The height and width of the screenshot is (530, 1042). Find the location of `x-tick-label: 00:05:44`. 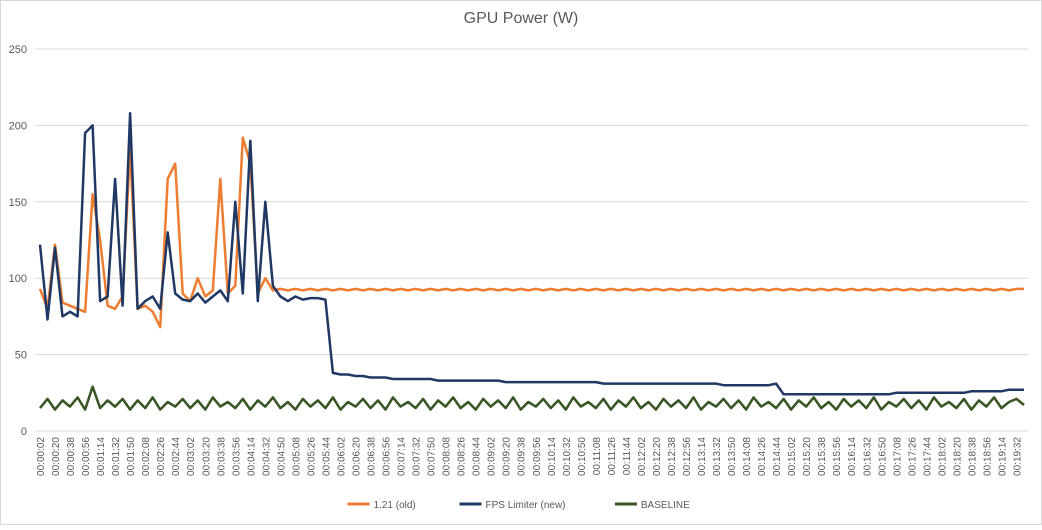

x-tick-label: 00:05:44 is located at coordinates (326, 456).